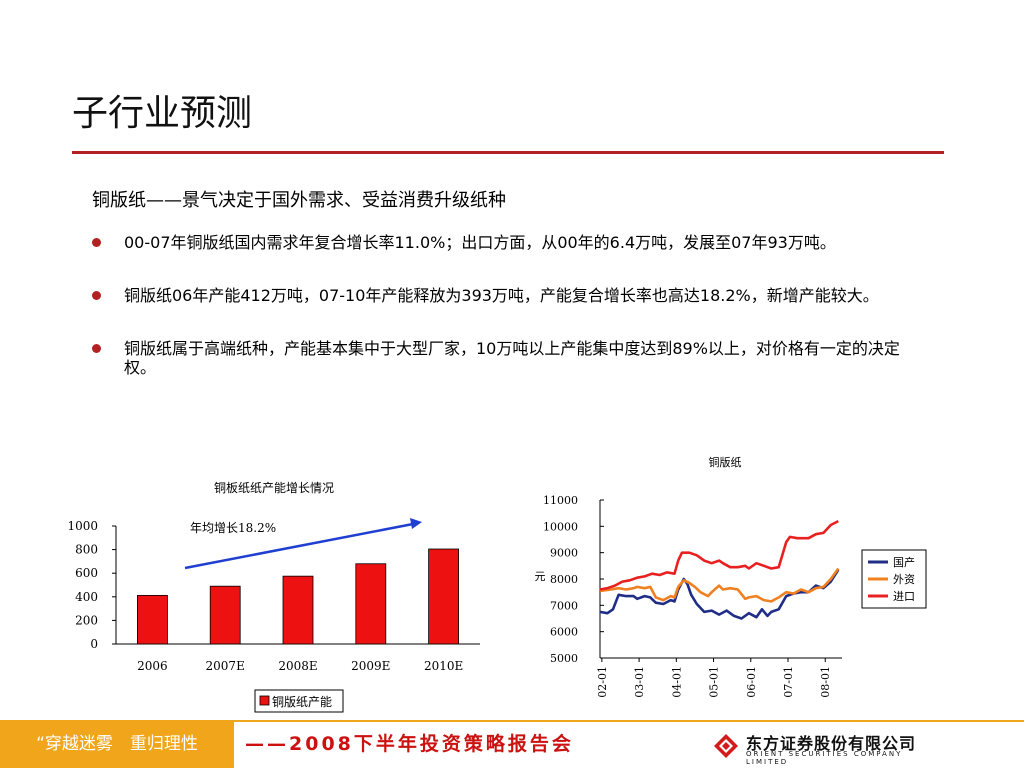  Describe the element at coordinates (564, 579) in the screenshot. I see `line-y-tick-label: 8000` at that location.